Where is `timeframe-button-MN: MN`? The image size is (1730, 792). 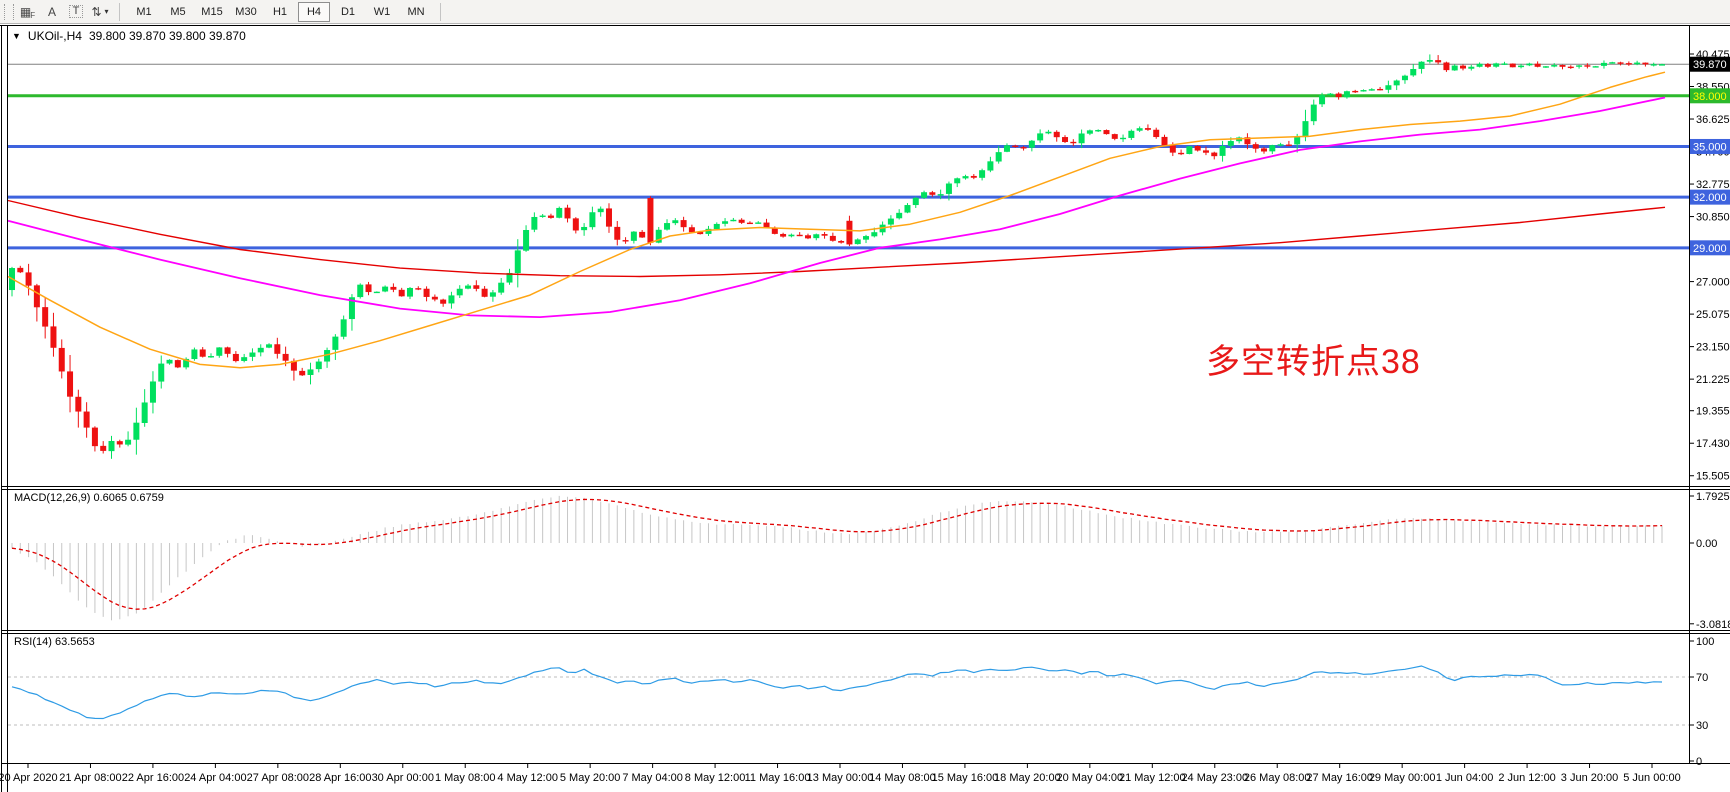 timeframe-button-MN: MN is located at coordinates (416, 11).